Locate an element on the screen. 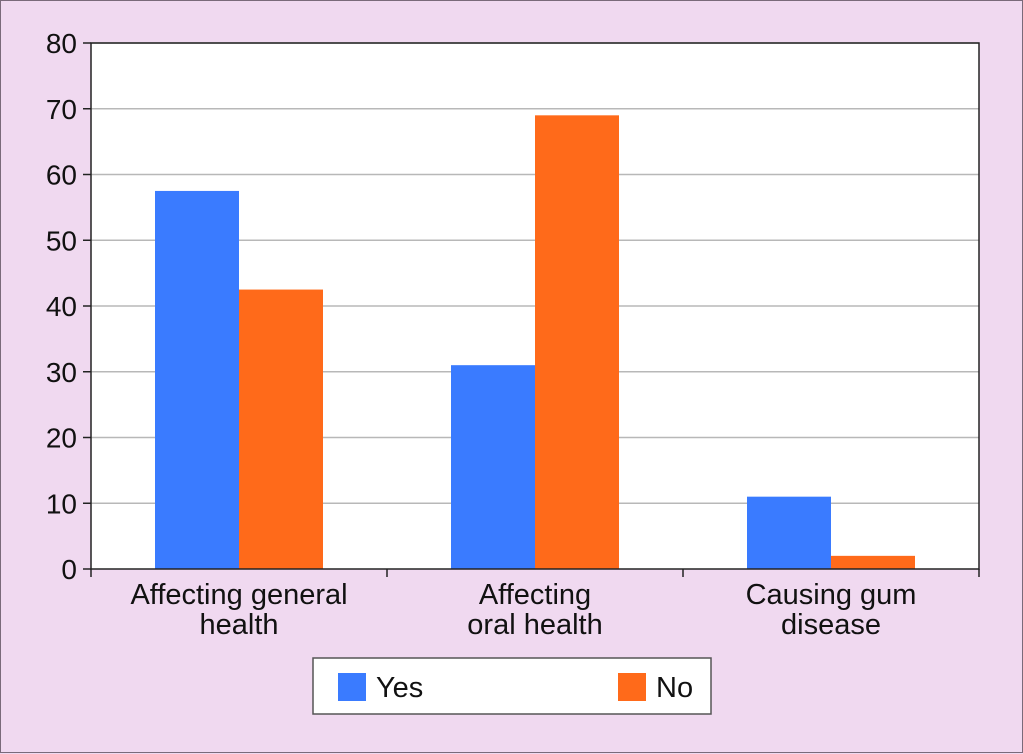 Image resolution: width=1023 pixels, height=754 pixels. y-tick-label: 80 is located at coordinates (61, 43).